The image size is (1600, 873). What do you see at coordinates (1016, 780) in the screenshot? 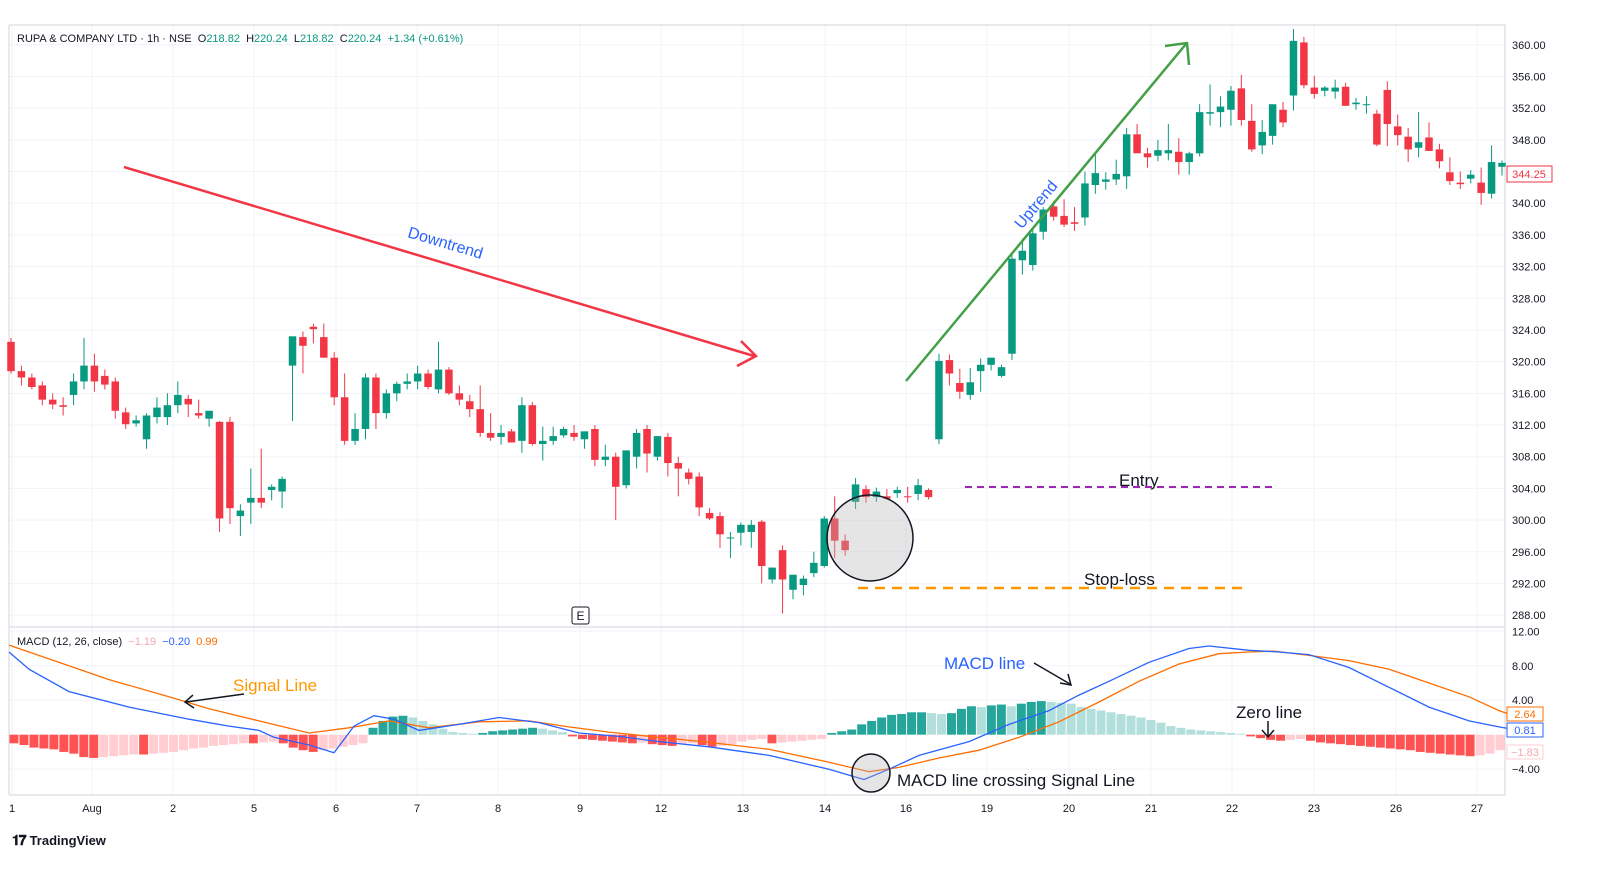
I see `crossover-label: MACD line crossing Signal Line` at bounding box center [1016, 780].